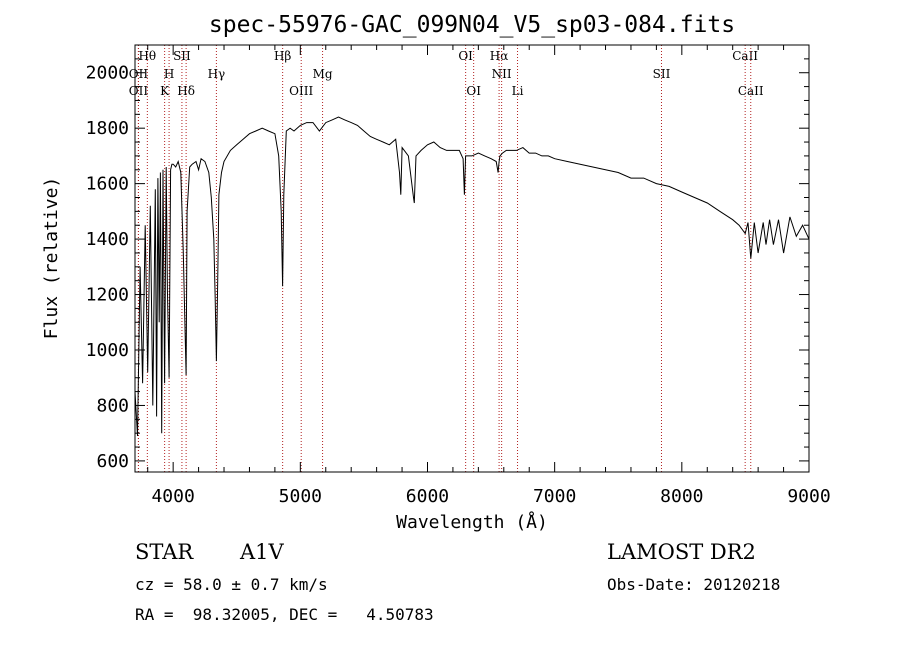  What do you see at coordinates (169, 74) in the screenshot?
I see `line-marker-label: H` at bounding box center [169, 74].